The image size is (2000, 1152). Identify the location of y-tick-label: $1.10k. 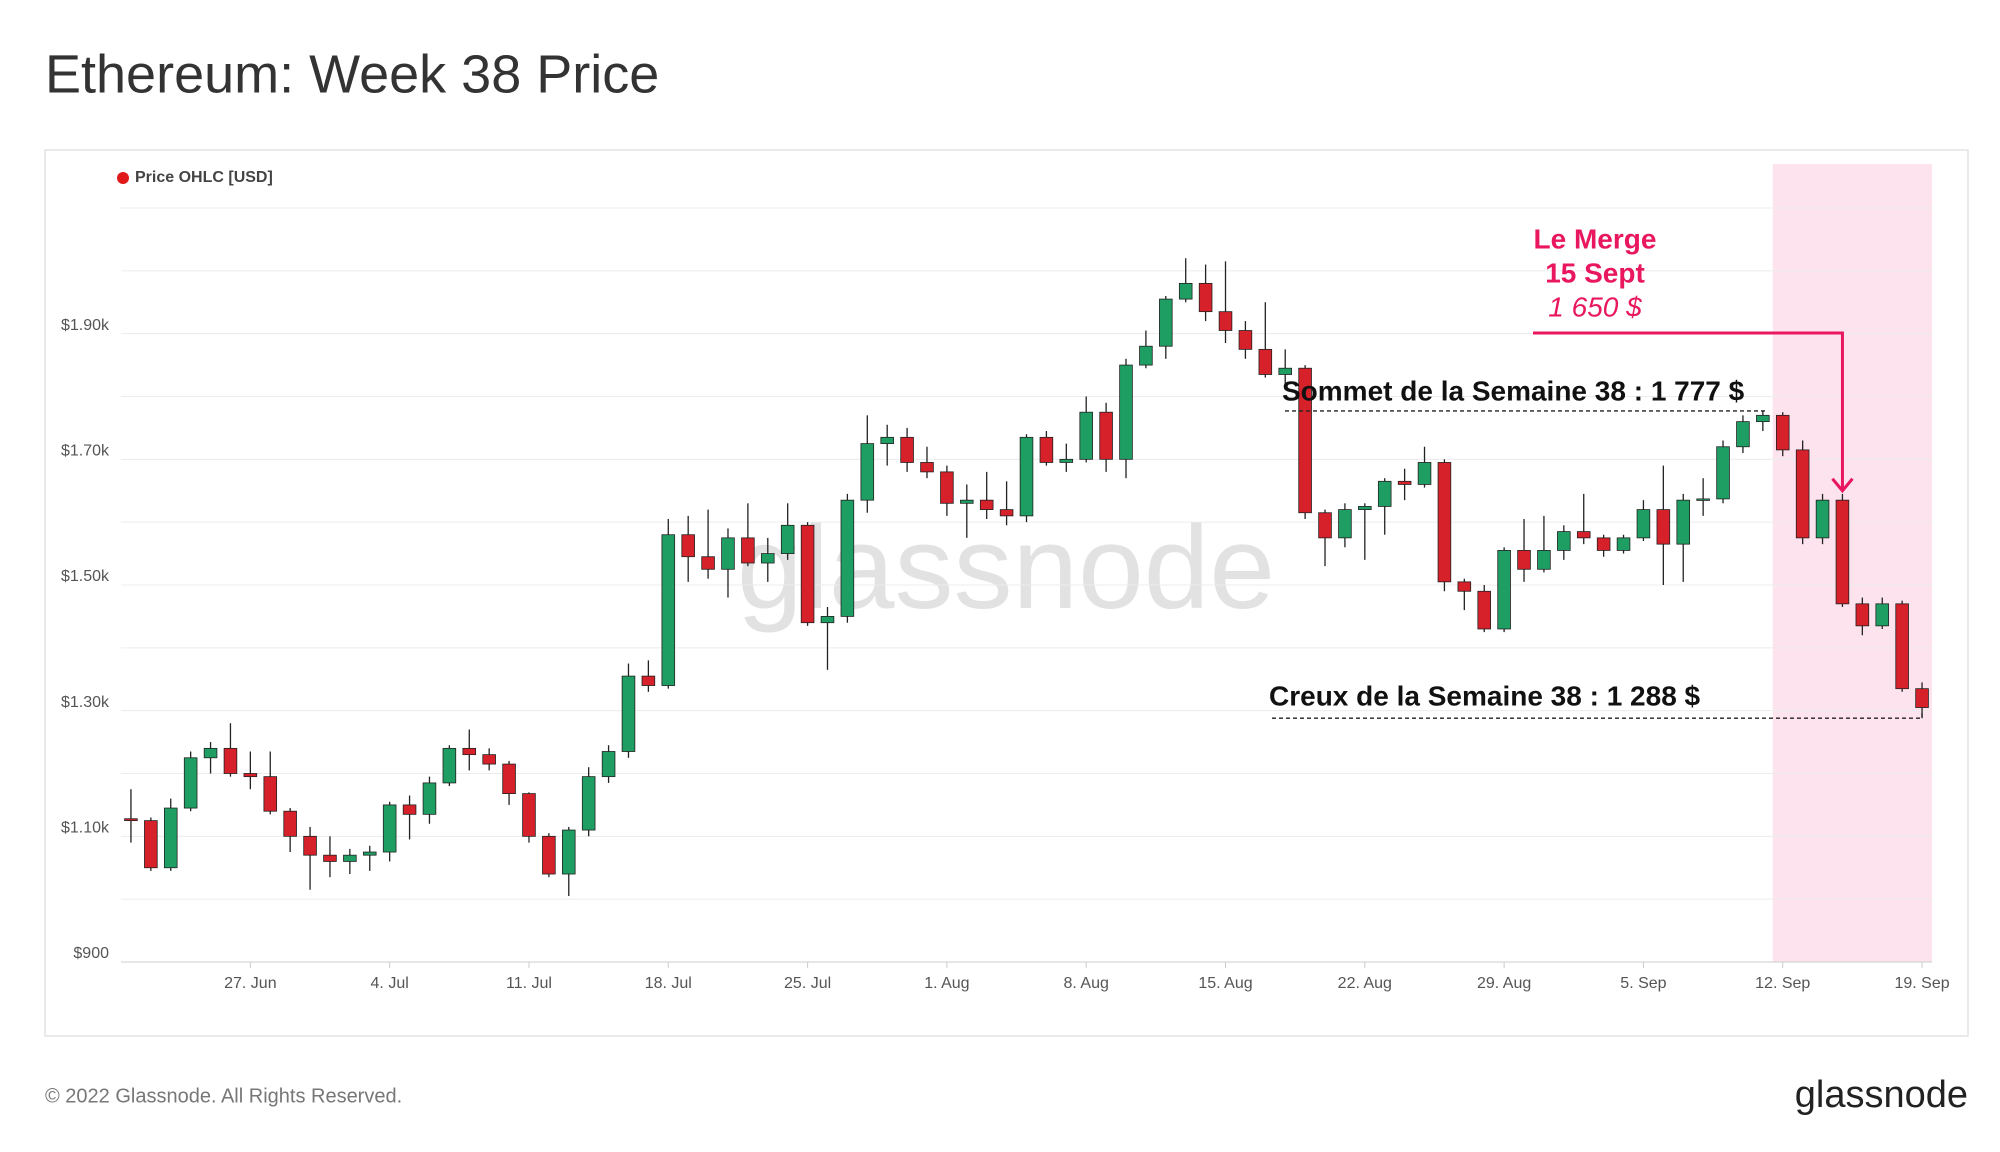
(85, 828).